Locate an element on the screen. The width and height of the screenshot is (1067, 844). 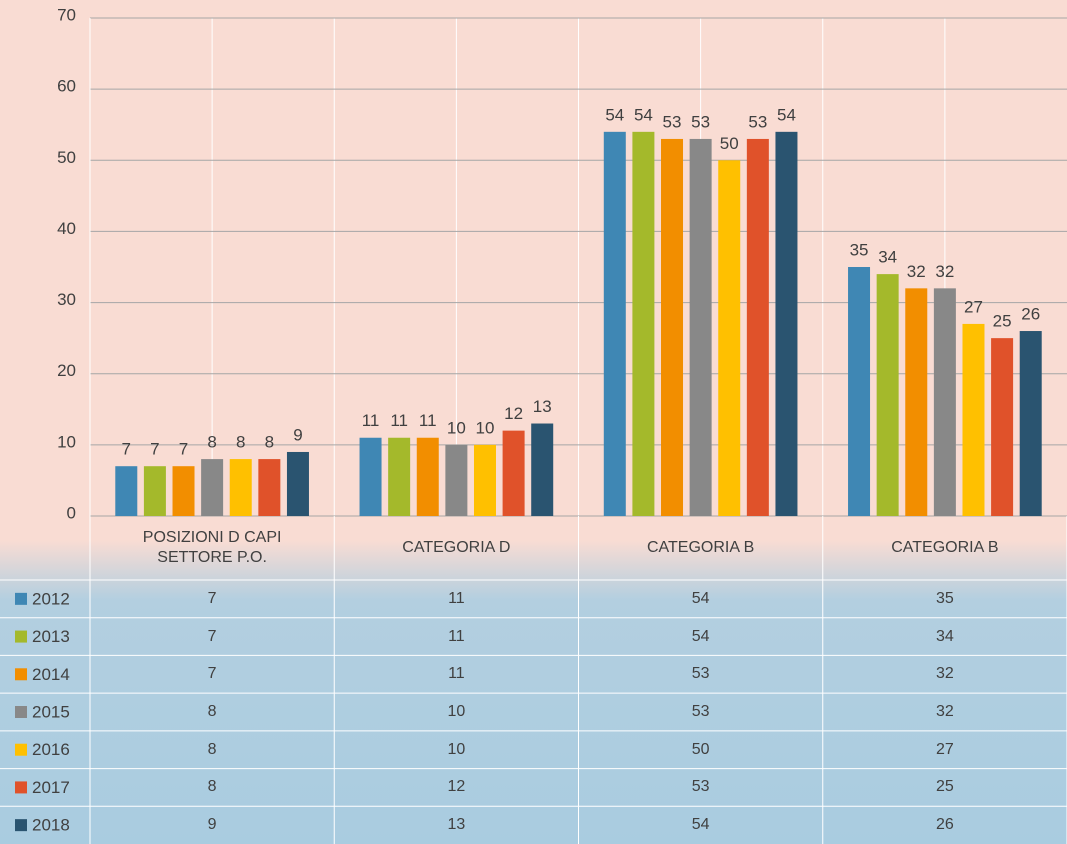
x-tick-label: POSIZIONI D CAPI SETTORE P.O. is located at coordinates (212, 547).